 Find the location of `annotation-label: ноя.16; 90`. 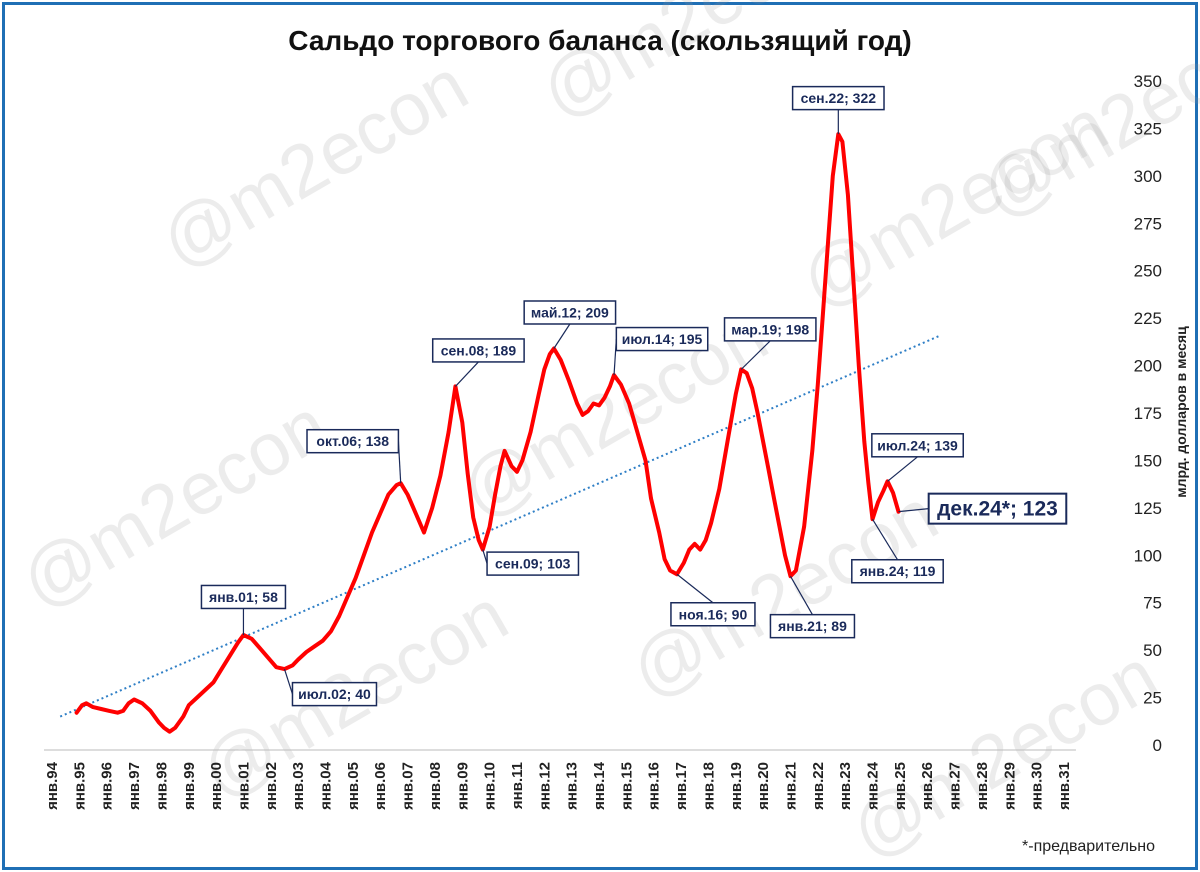

annotation-label: ноя.16; 90 is located at coordinates (713, 614).